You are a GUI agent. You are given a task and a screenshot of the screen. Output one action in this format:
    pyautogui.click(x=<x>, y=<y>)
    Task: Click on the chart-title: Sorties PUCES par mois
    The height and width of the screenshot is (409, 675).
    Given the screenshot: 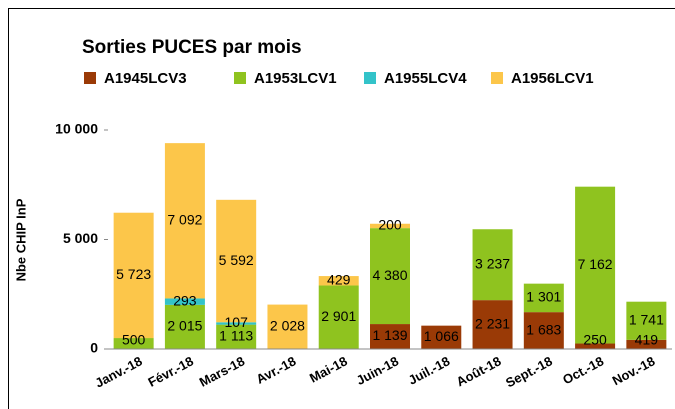 What is the action you would take?
    pyautogui.click(x=192, y=47)
    